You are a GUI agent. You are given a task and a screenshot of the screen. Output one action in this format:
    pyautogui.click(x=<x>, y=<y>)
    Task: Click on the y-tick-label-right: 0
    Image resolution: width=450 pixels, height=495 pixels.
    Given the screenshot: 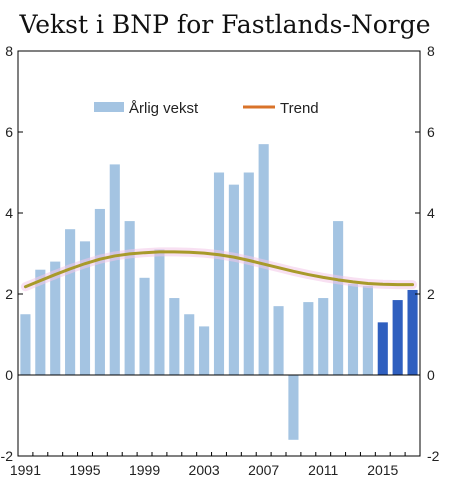 What is the action you would take?
    pyautogui.click(x=431, y=375)
    